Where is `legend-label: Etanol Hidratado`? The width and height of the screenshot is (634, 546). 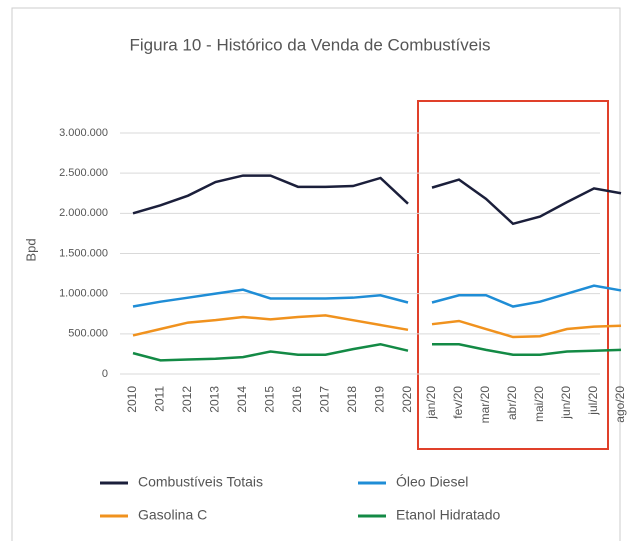
legend-label: Etanol Hidratado is located at coordinates (448, 515).